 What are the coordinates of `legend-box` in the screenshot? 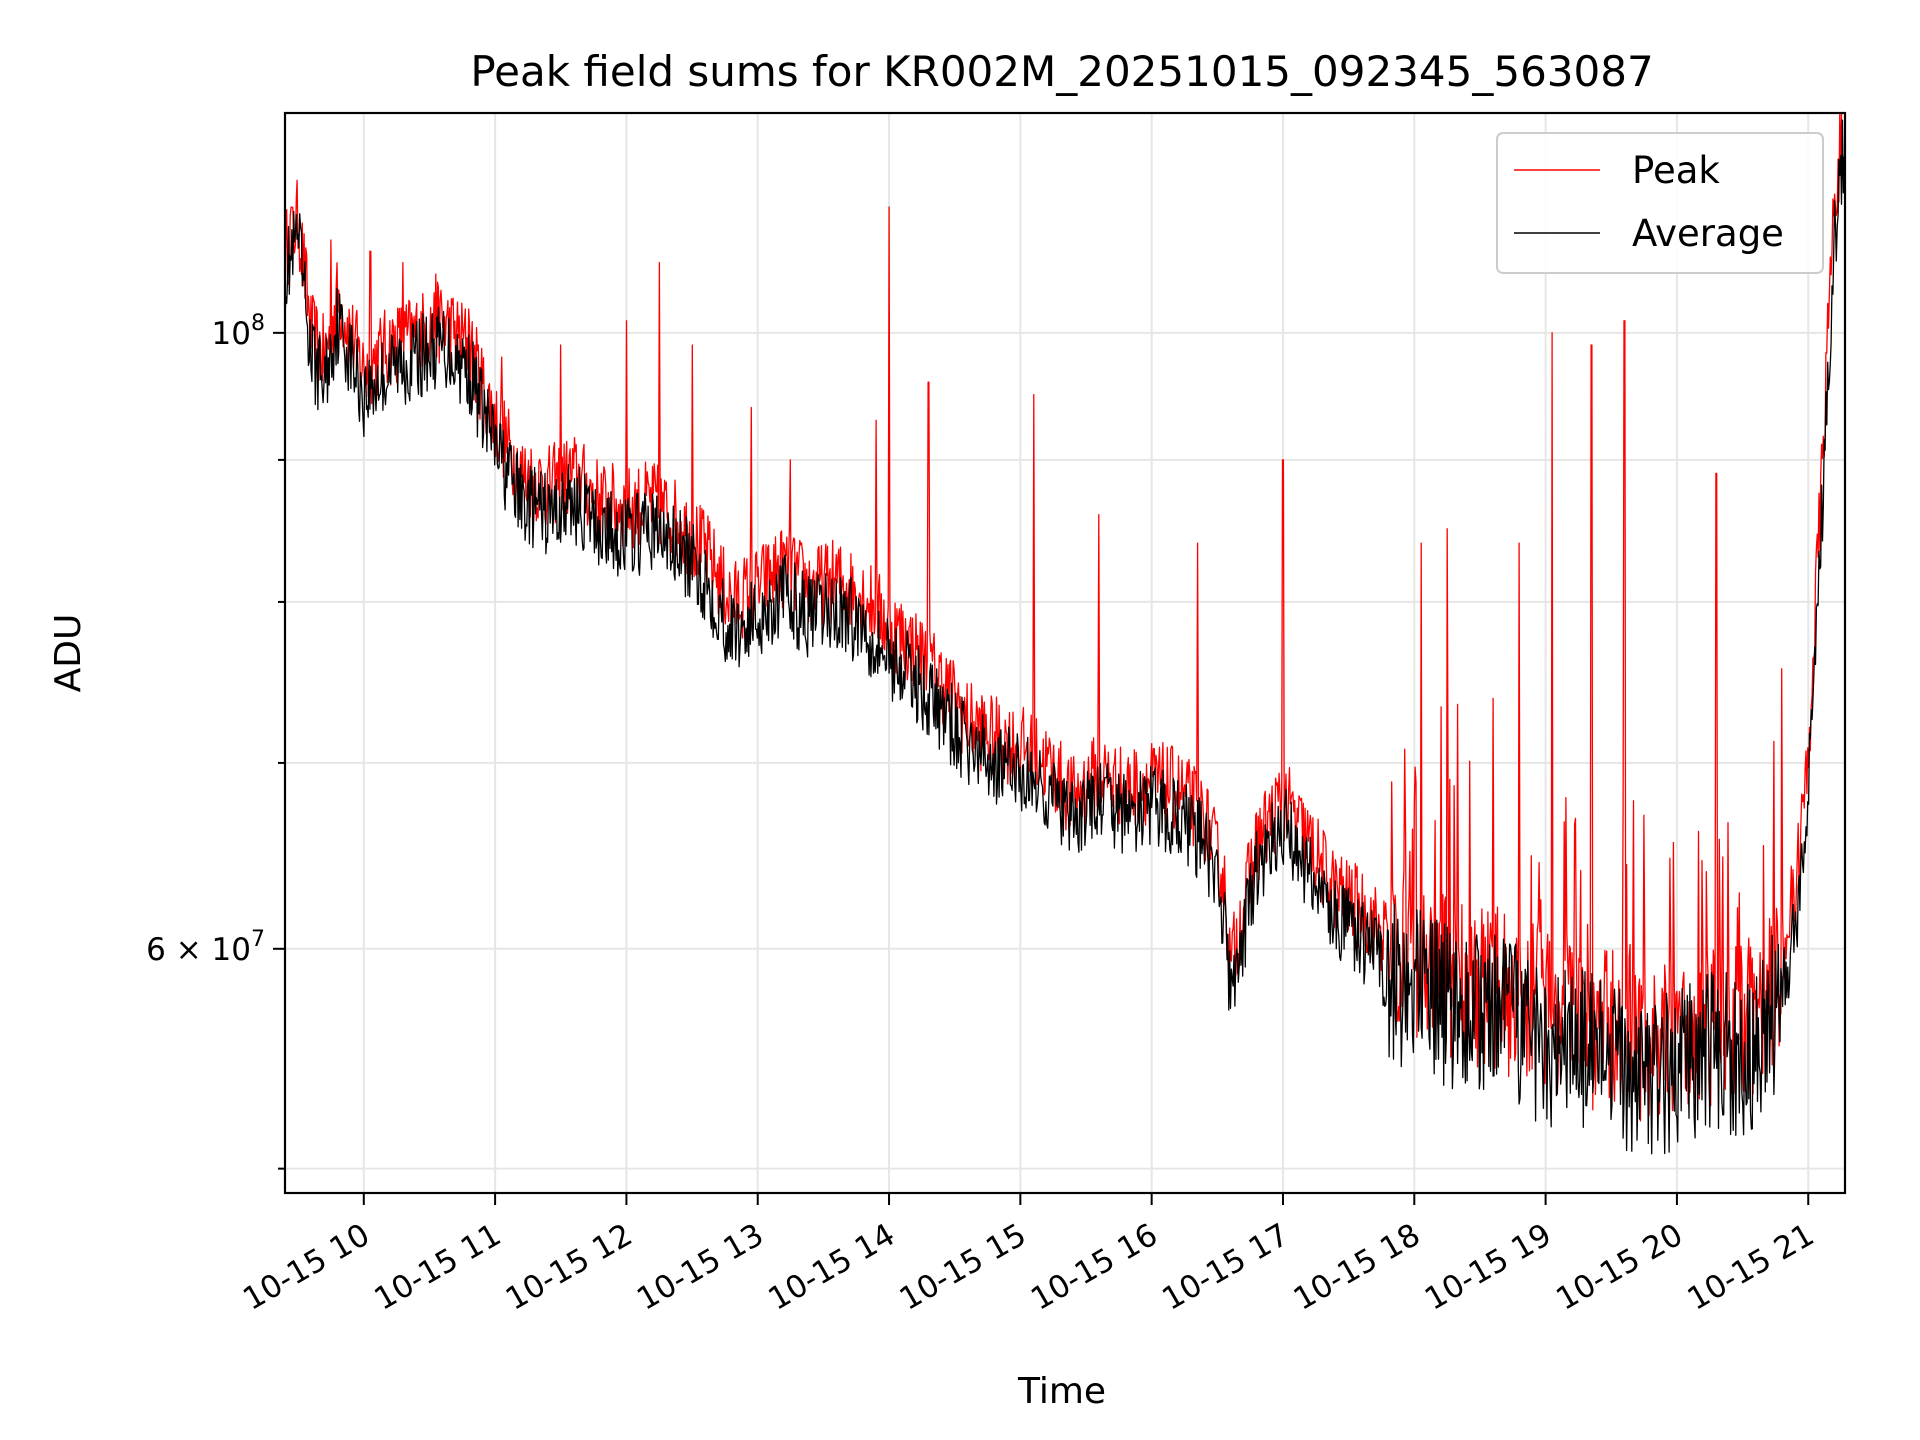 It's located at (1660, 203).